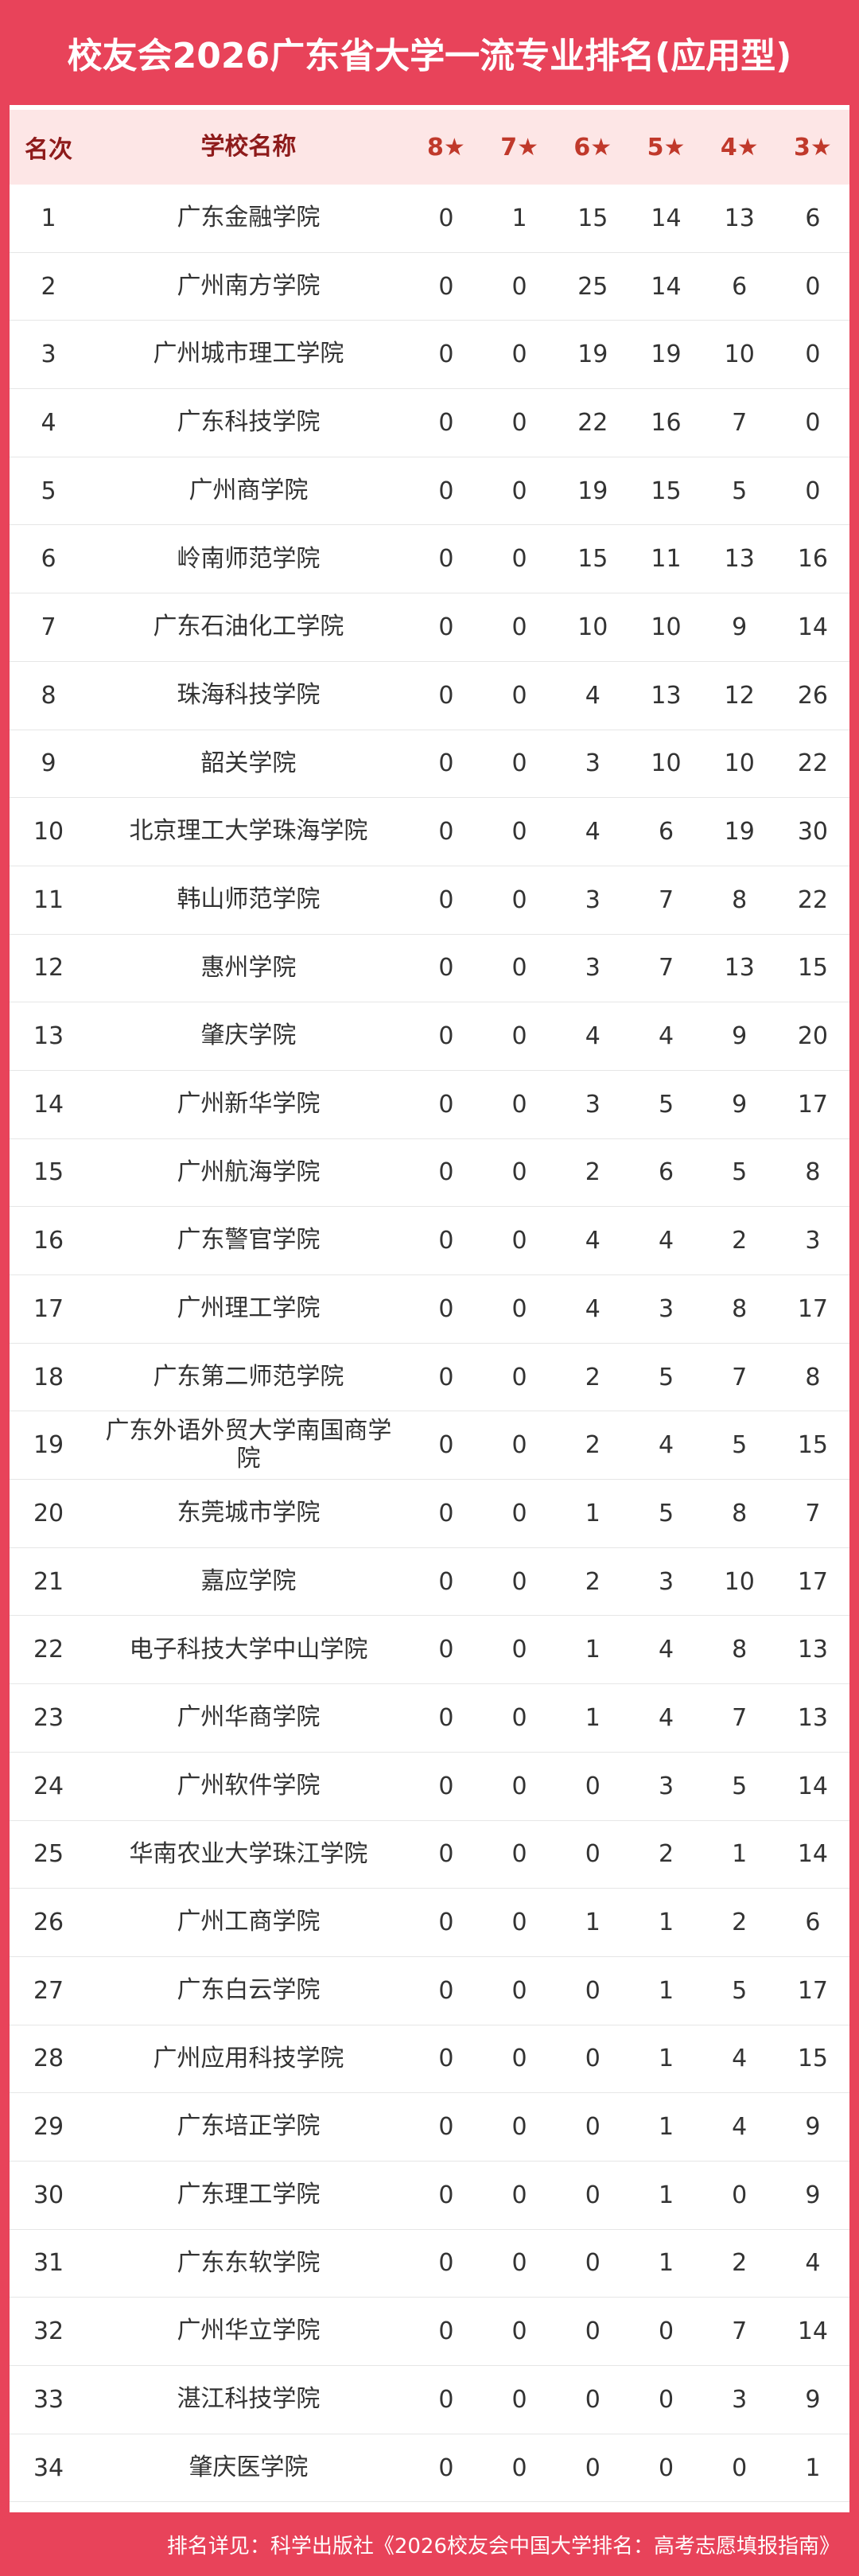 This screenshot has width=859, height=2576. Describe the element at coordinates (48, 2127) in the screenshot. I see `table-cell: 29` at that location.